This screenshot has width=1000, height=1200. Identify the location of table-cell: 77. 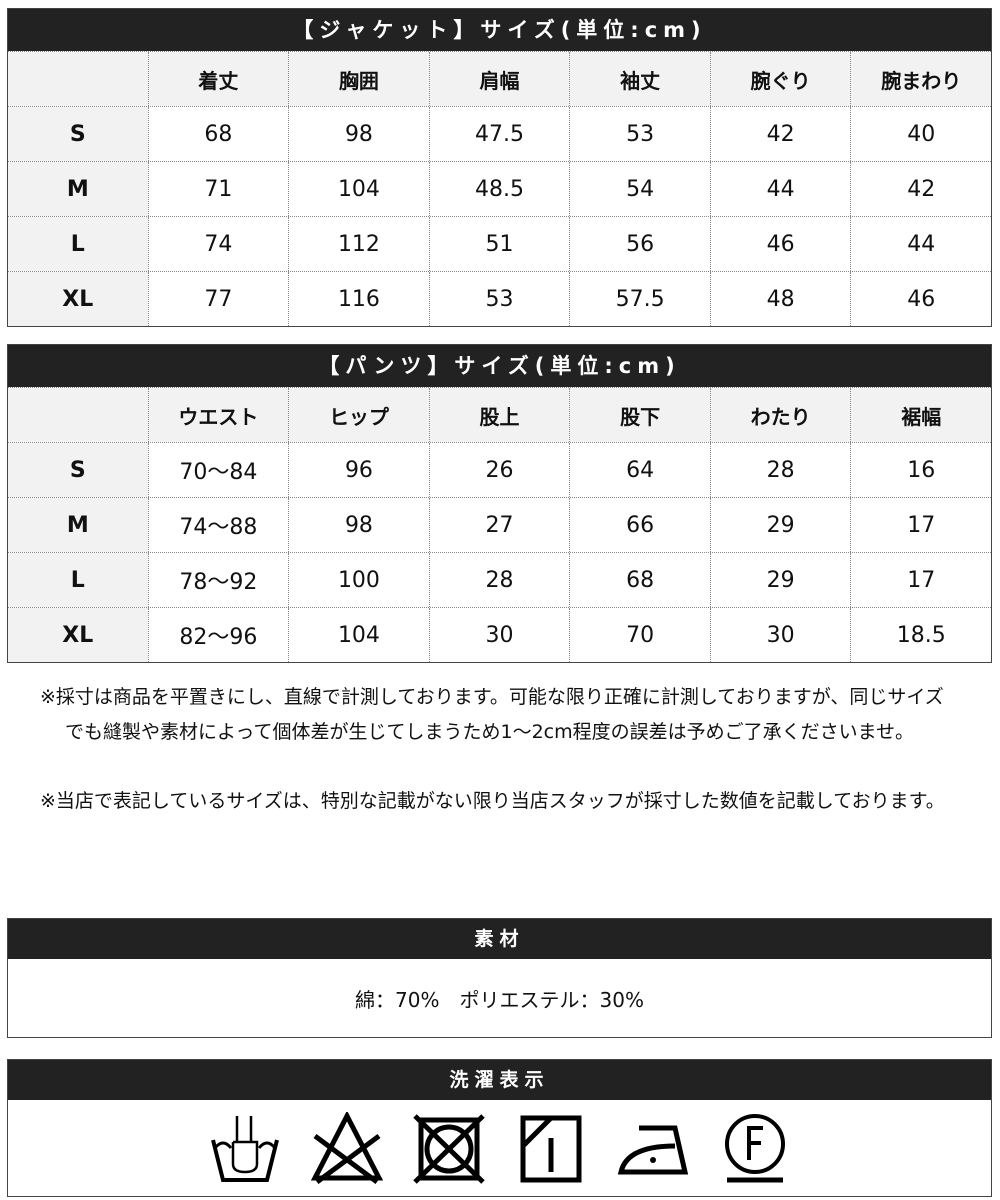
(218, 299).